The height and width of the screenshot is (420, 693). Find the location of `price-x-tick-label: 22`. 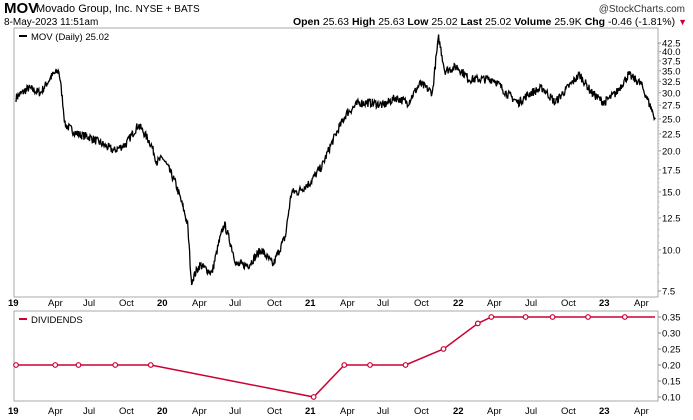

price-x-tick-label: 22 is located at coordinates (458, 303).